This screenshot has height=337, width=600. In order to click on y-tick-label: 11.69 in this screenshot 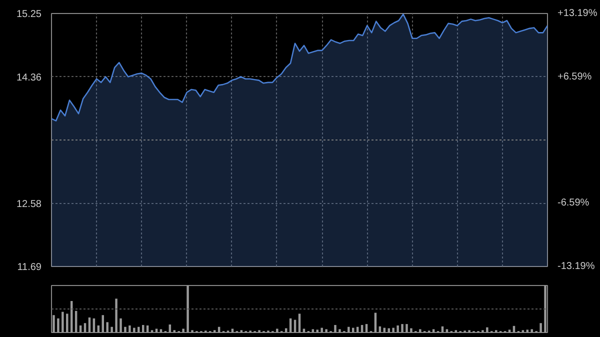, I will do `click(29, 267)`.